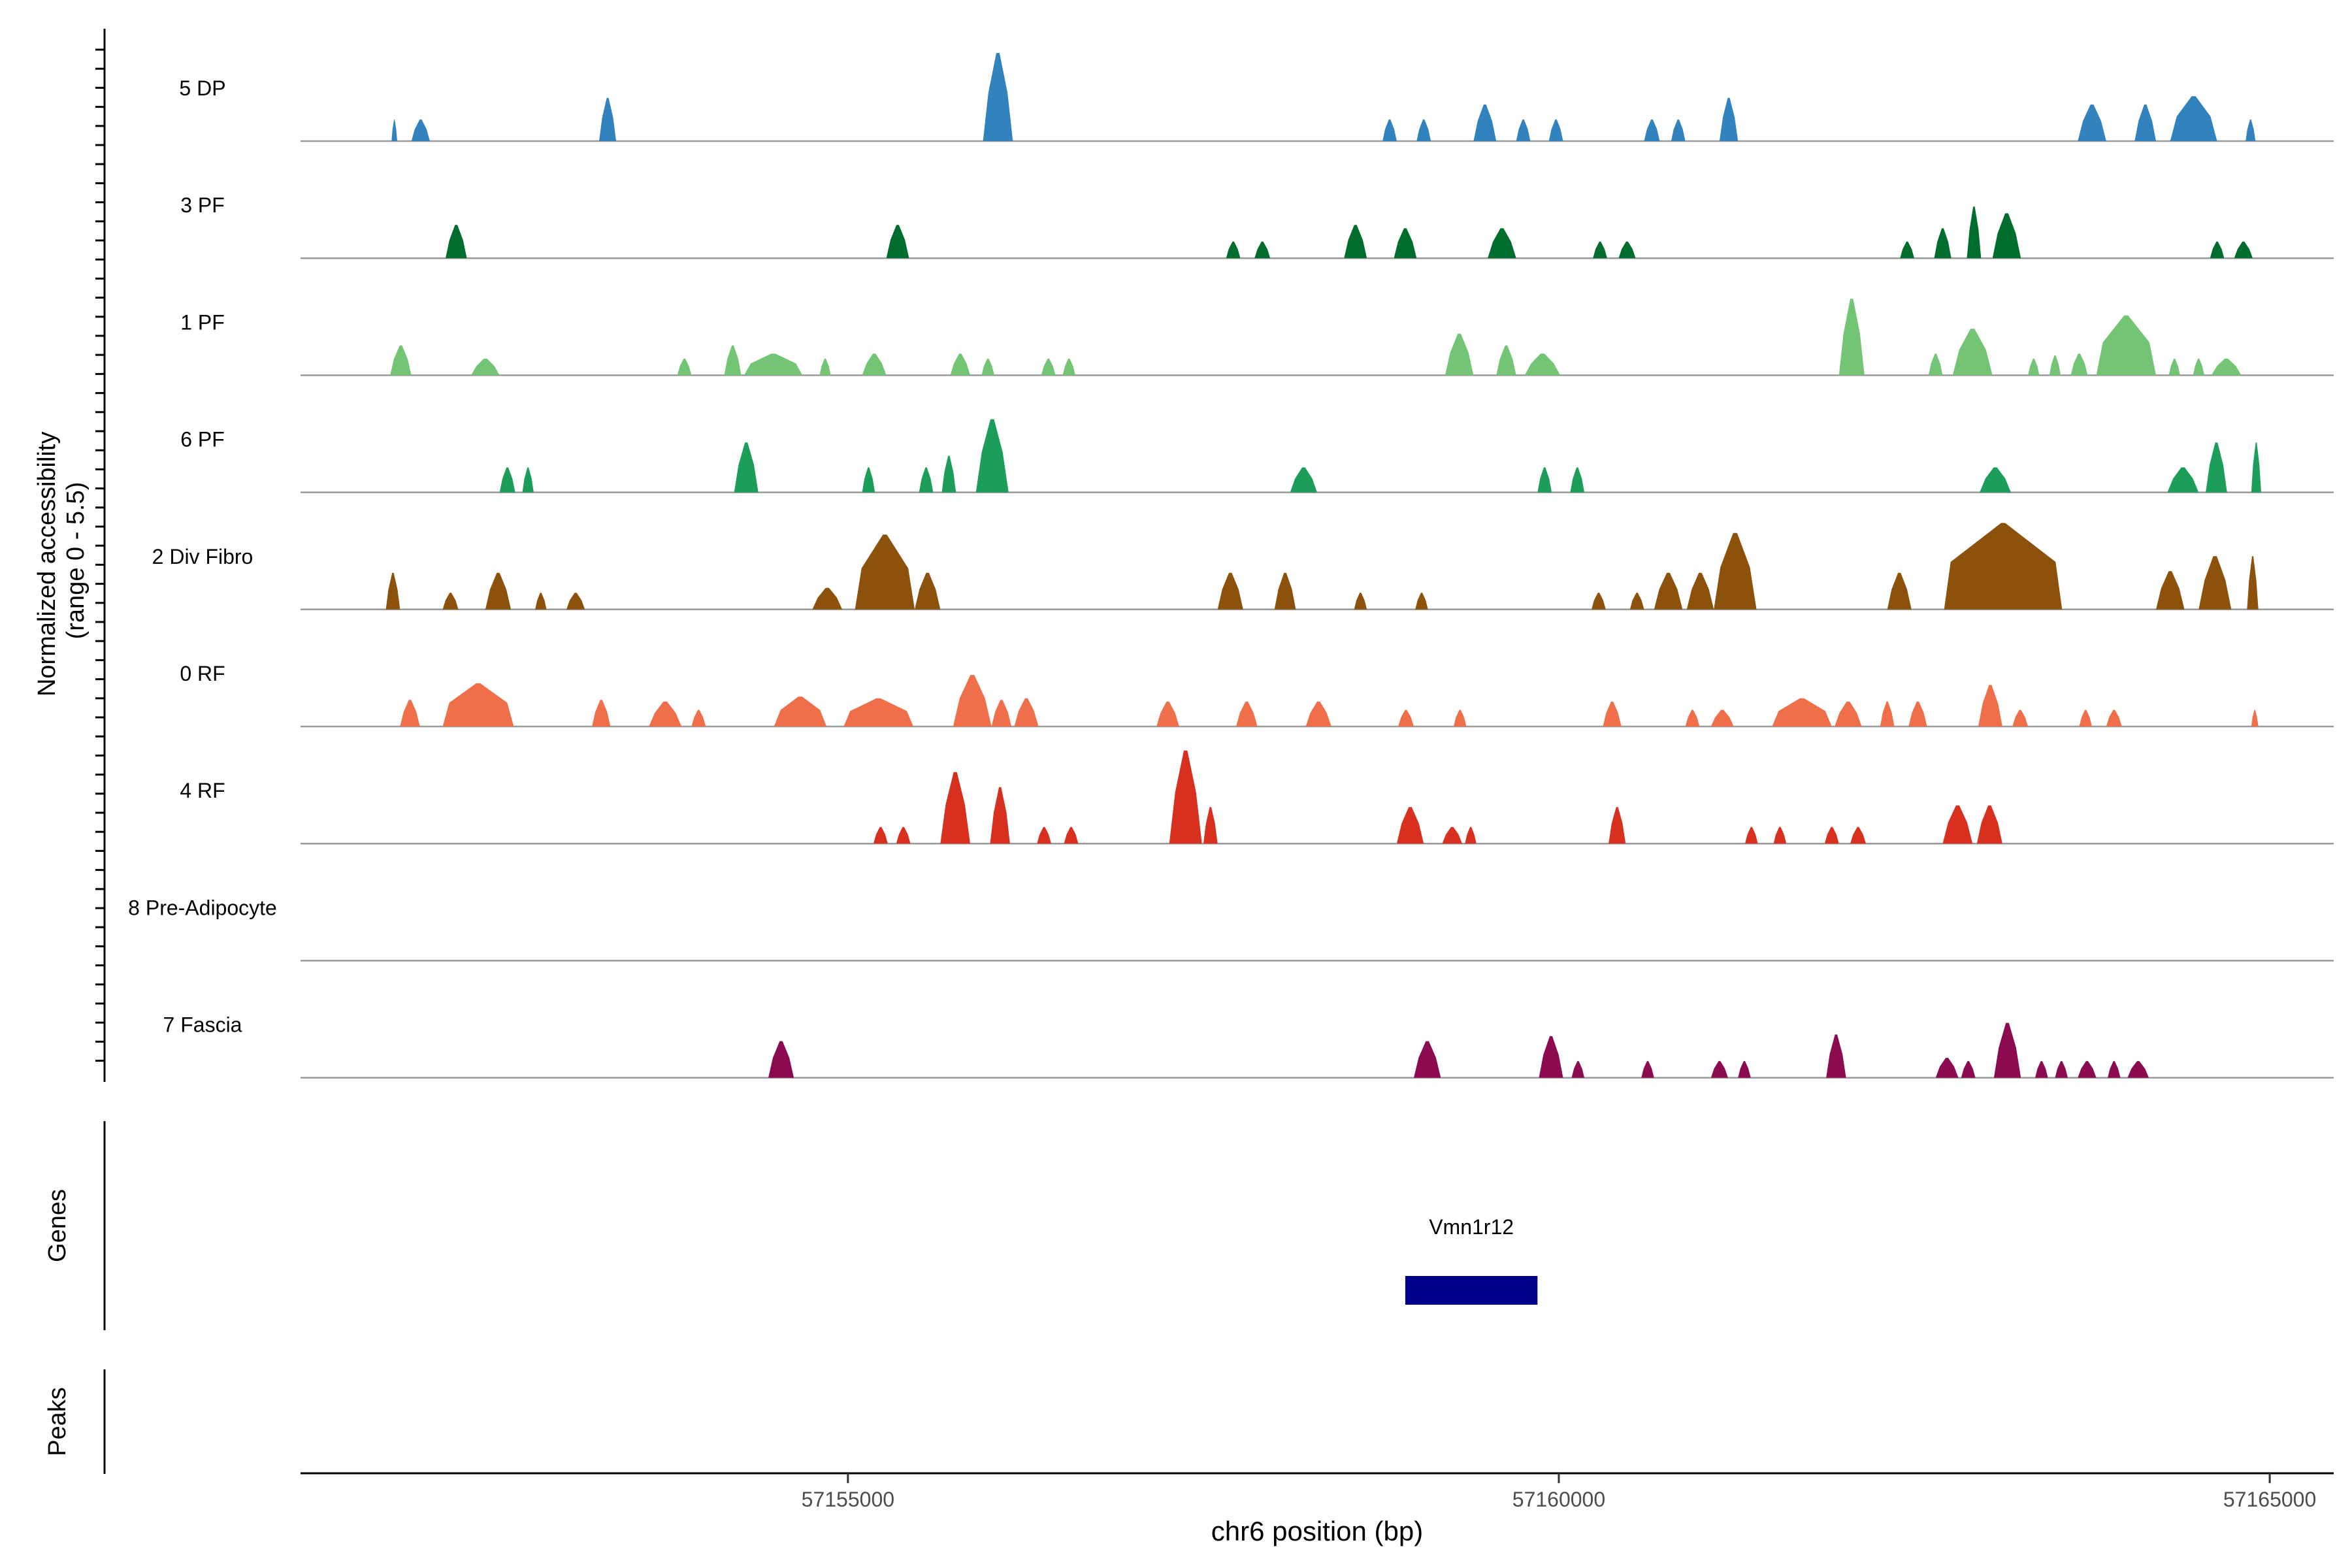 The width and height of the screenshot is (2352, 1568). I want to click on gene-label: Vmn1r12, so click(1471, 1227).